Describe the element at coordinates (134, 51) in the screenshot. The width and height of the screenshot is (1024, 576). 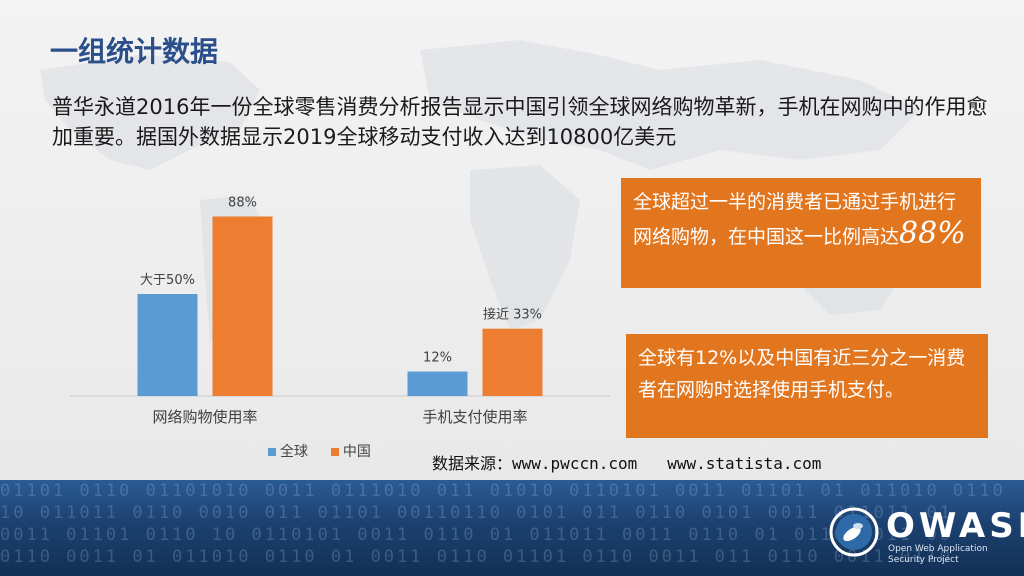
I see `slide-title: 一组统计数据` at that location.